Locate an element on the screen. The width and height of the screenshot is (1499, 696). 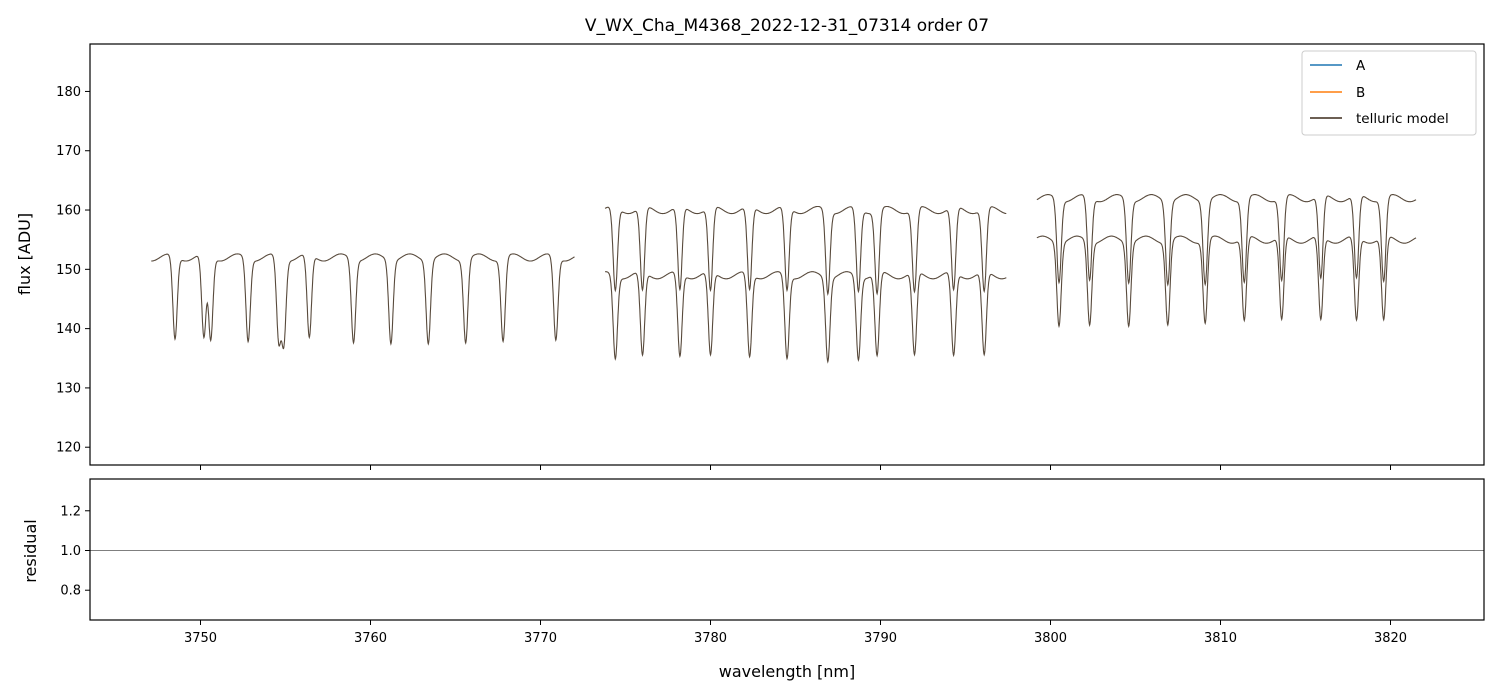
residual-x-tick-label-1: 3760 is located at coordinates (370, 638).